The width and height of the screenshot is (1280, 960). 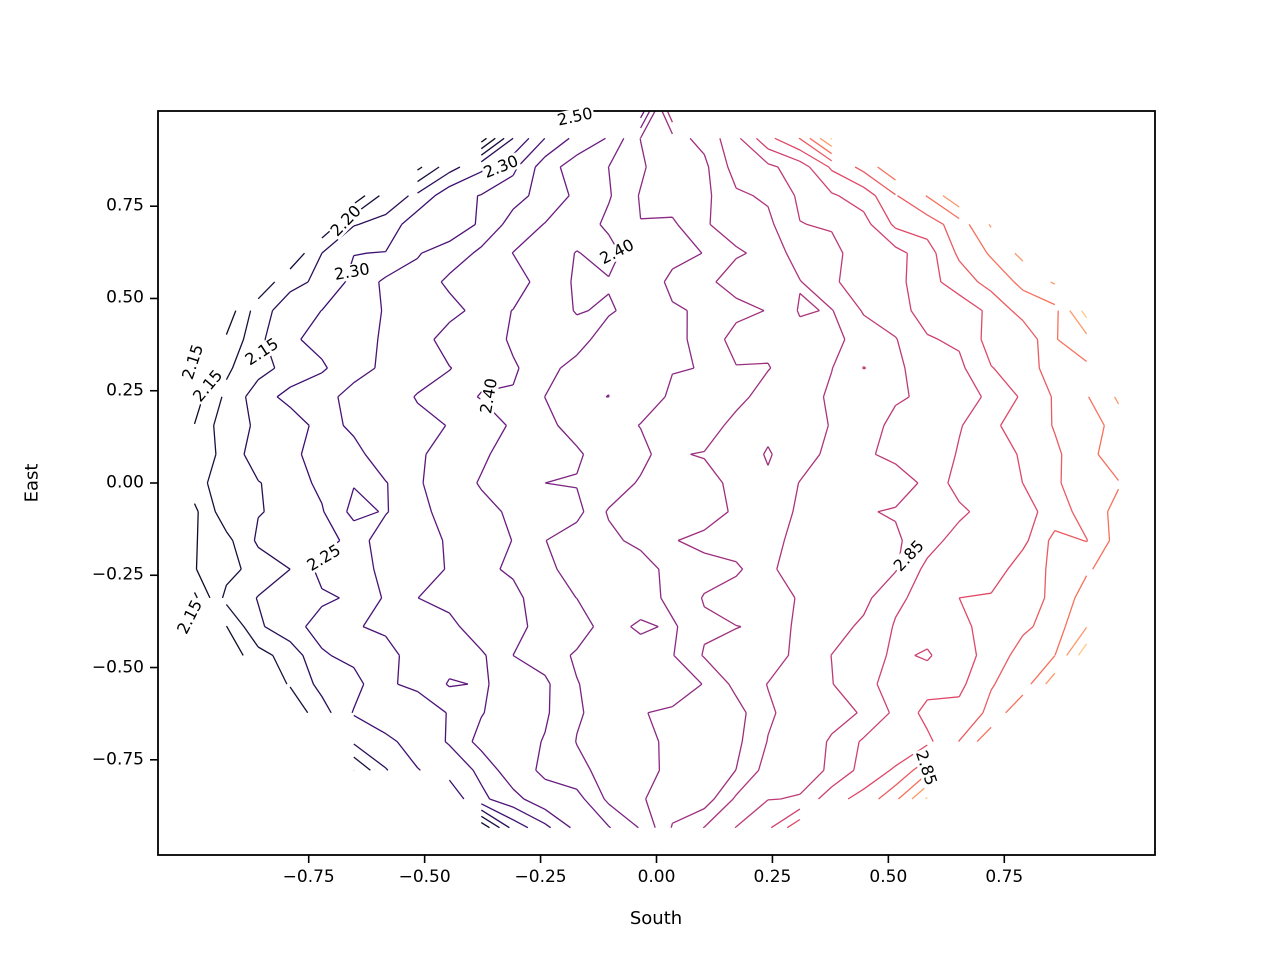 What do you see at coordinates (888, 877) in the screenshot?
I see `x-tick-label-0.50: 0.50` at bounding box center [888, 877].